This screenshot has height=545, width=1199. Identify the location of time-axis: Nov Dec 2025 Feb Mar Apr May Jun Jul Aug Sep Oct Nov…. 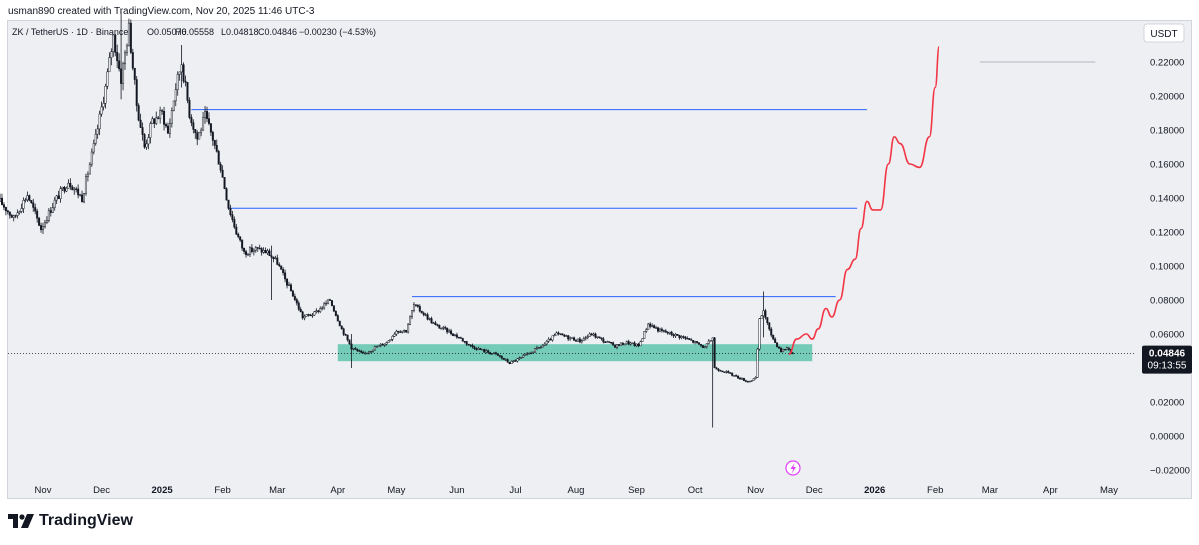
(577, 490).